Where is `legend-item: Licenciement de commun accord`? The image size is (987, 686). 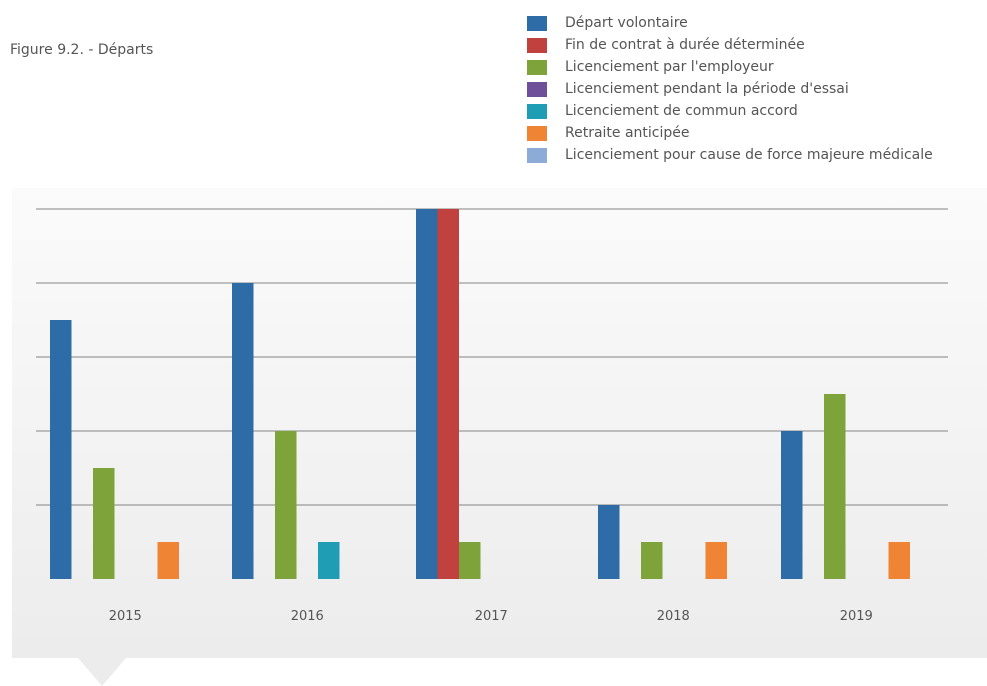 legend-item: Licenciement de commun accord is located at coordinates (730, 111).